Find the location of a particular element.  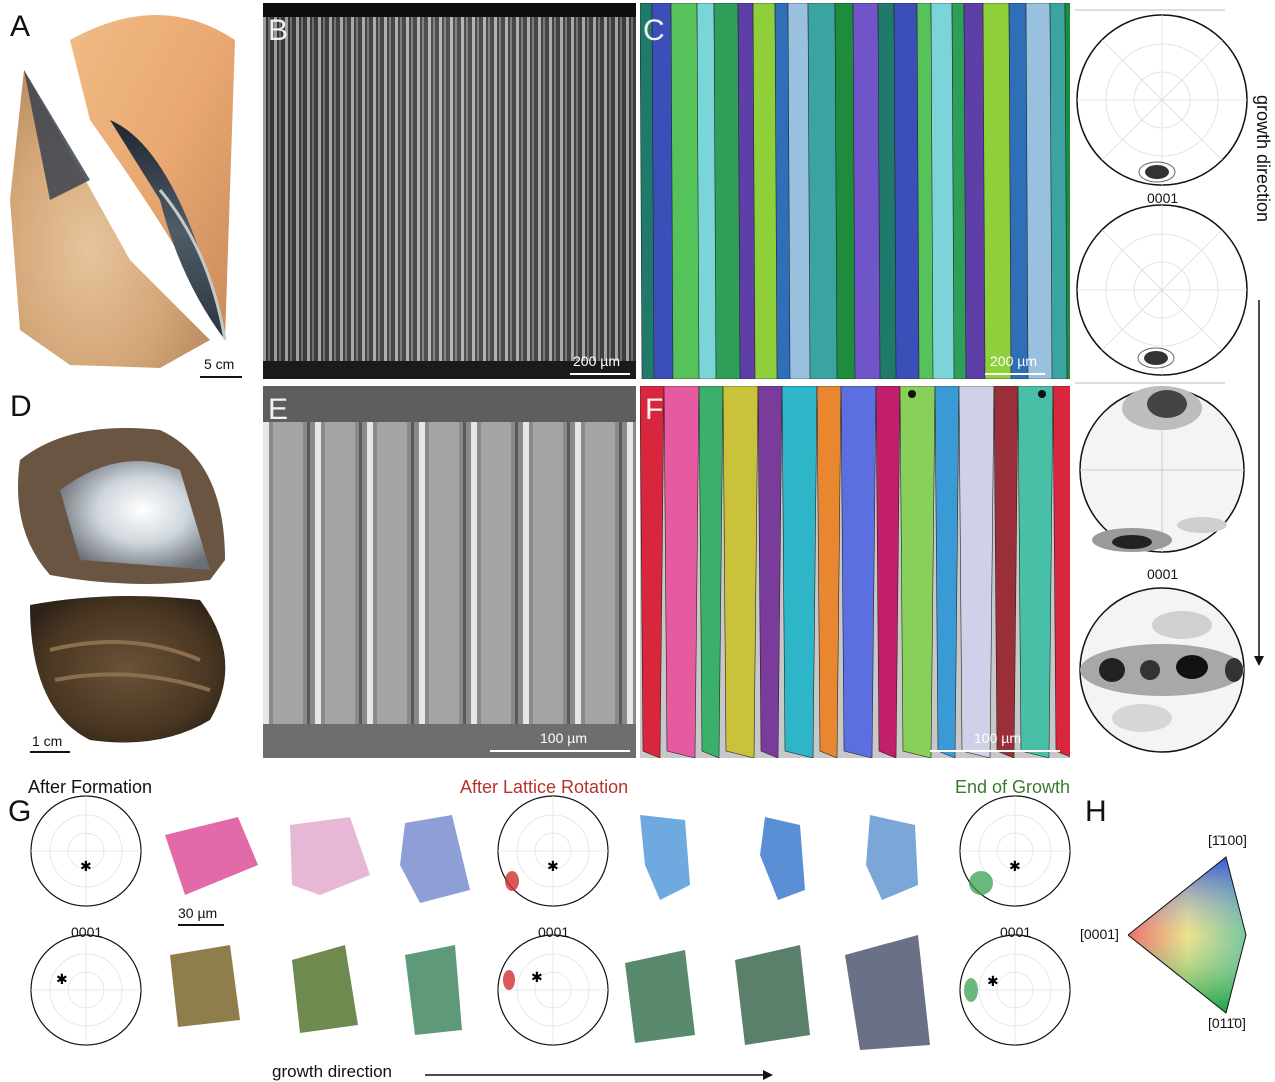

scale-label-g: 30 µm is located at coordinates (198, 913).